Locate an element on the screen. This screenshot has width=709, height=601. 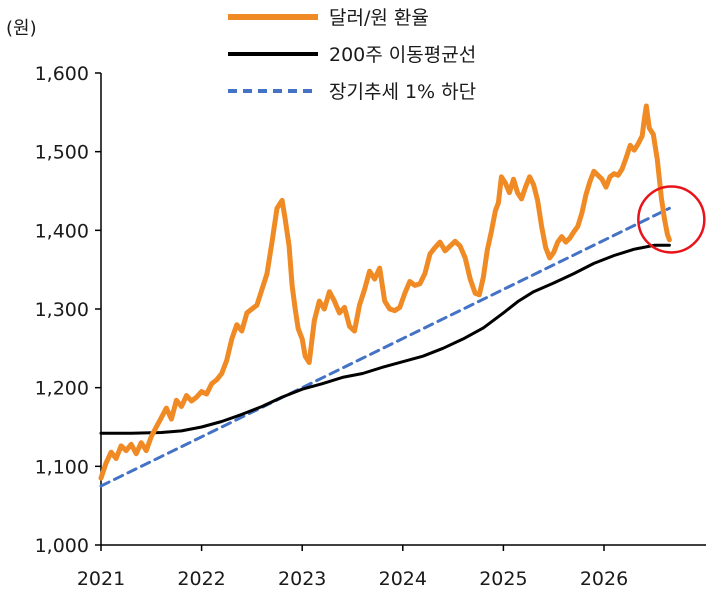
legend-label-200w-moving-average: 200주 이동평균선 is located at coordinates (402, 55).